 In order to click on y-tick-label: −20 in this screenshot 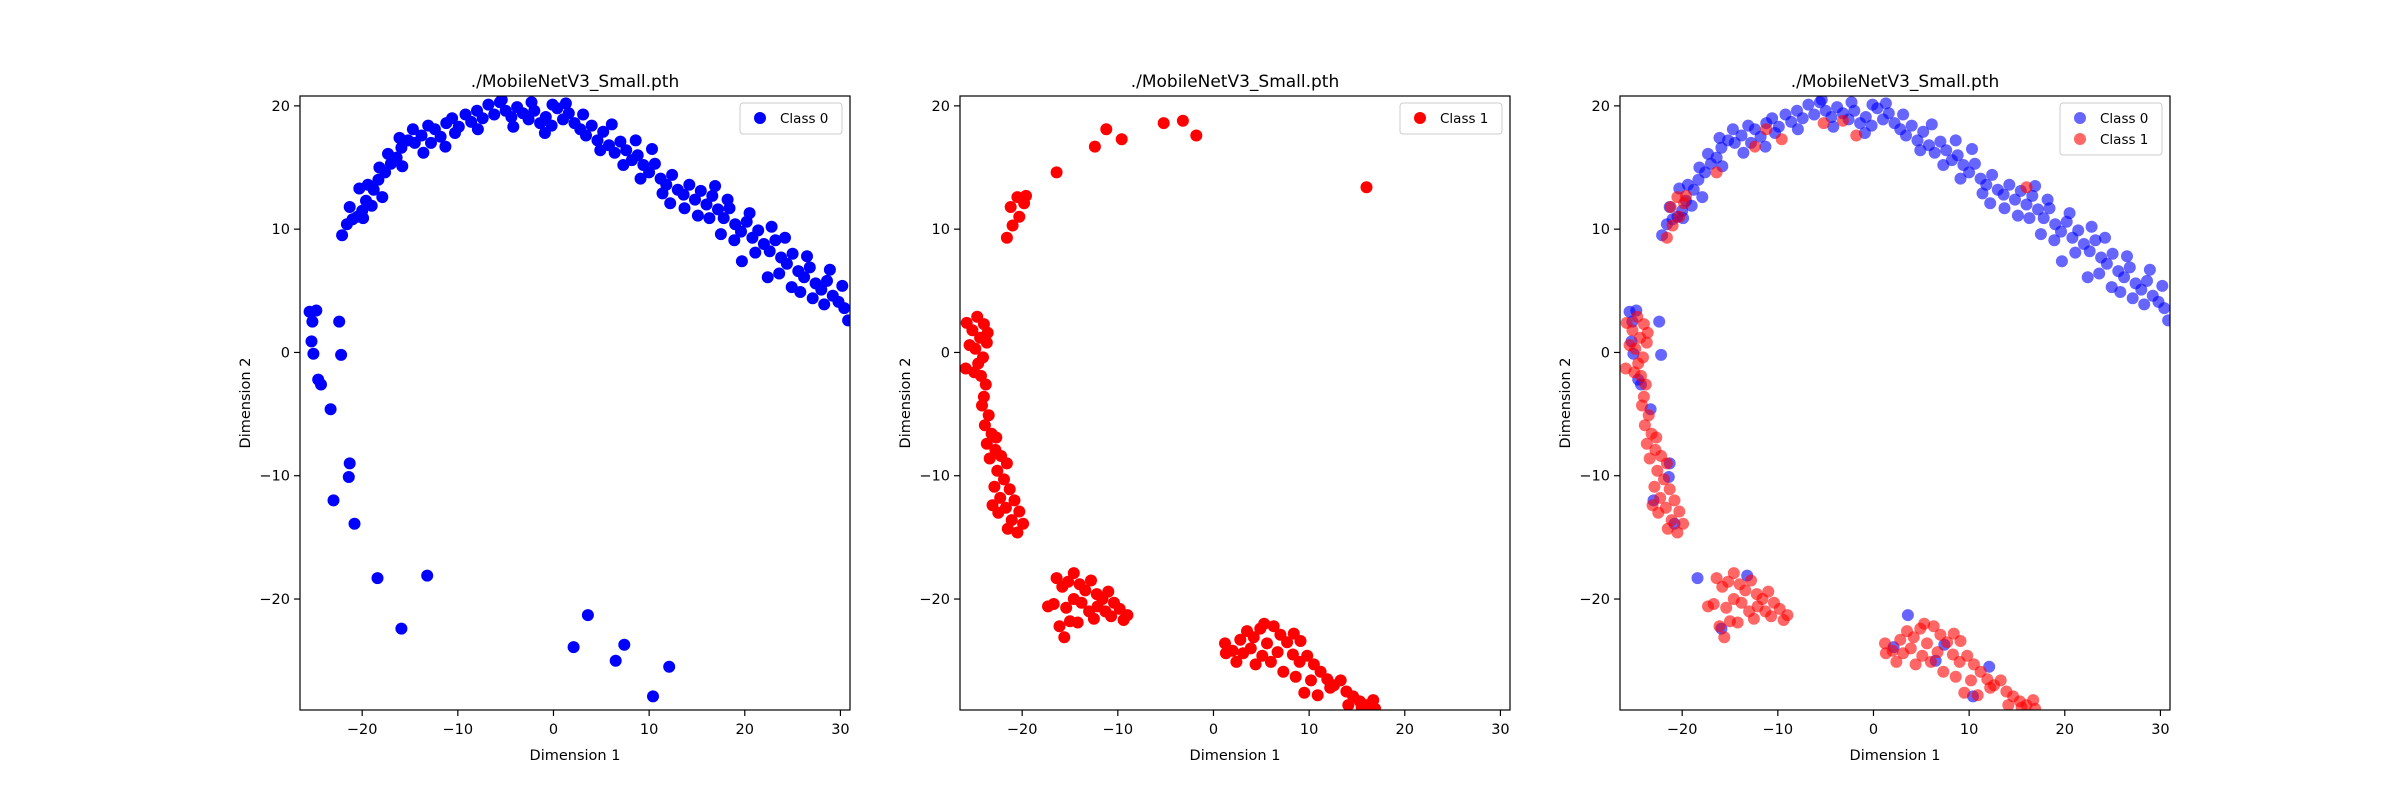, I will do `click(1594, 600)`.